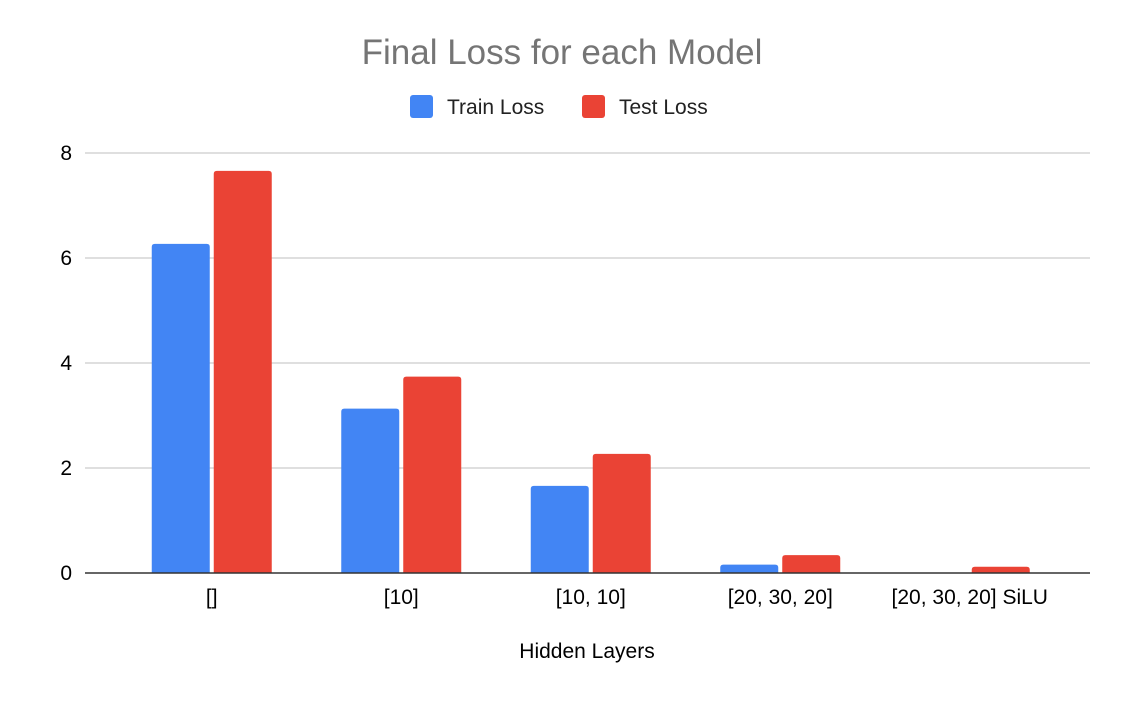  What do you see at coordinates (212, 597) in the screenshot?
I see `x-tick-label: []` at bounding box center [212, 597].